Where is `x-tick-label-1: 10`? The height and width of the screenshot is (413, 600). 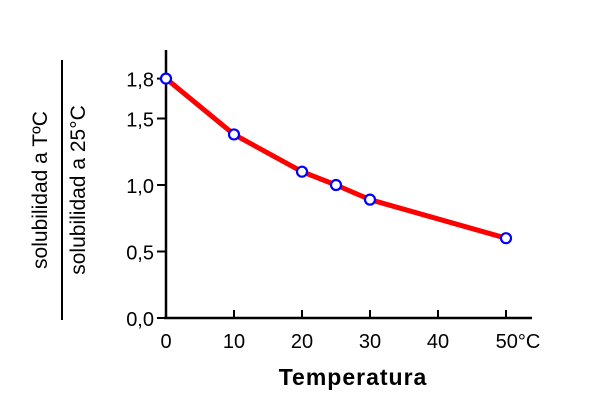
x-tick-label-1: 10 is located at coordinates (234, 342).